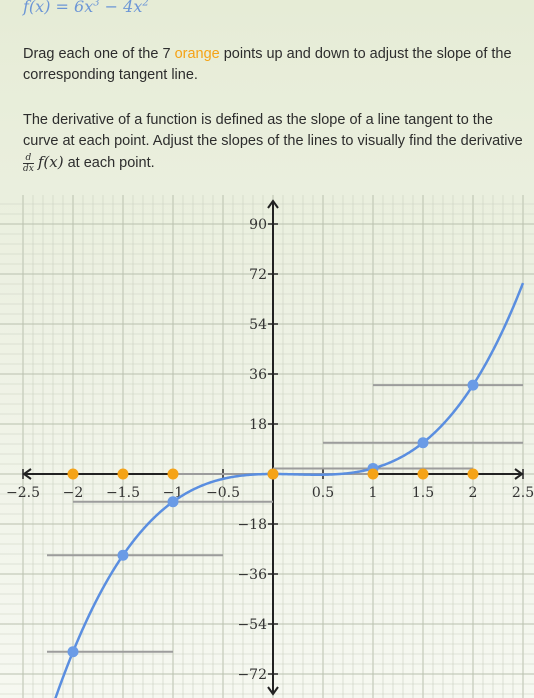 Image resolution: width=534 pixels, height=698 pixels. What do you see at coordinates (523, 493) in the screenshot?
I see `x-tick-label: 2.5` at bounding box center [523, 493].